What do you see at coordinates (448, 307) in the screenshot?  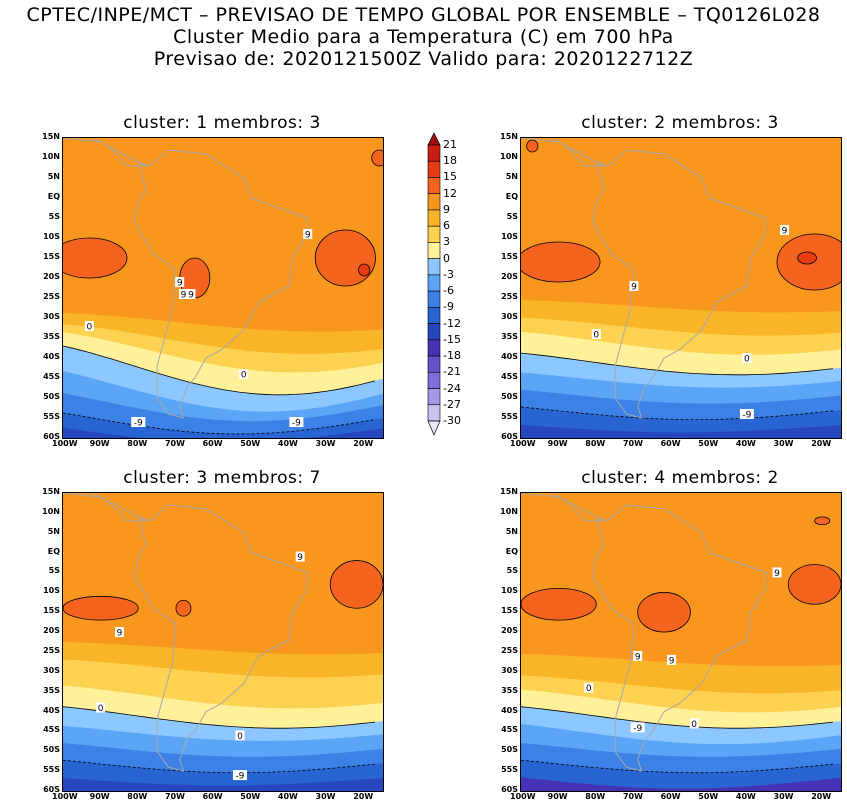 I see `legend-label: -9` at bounding box center [448, 307].